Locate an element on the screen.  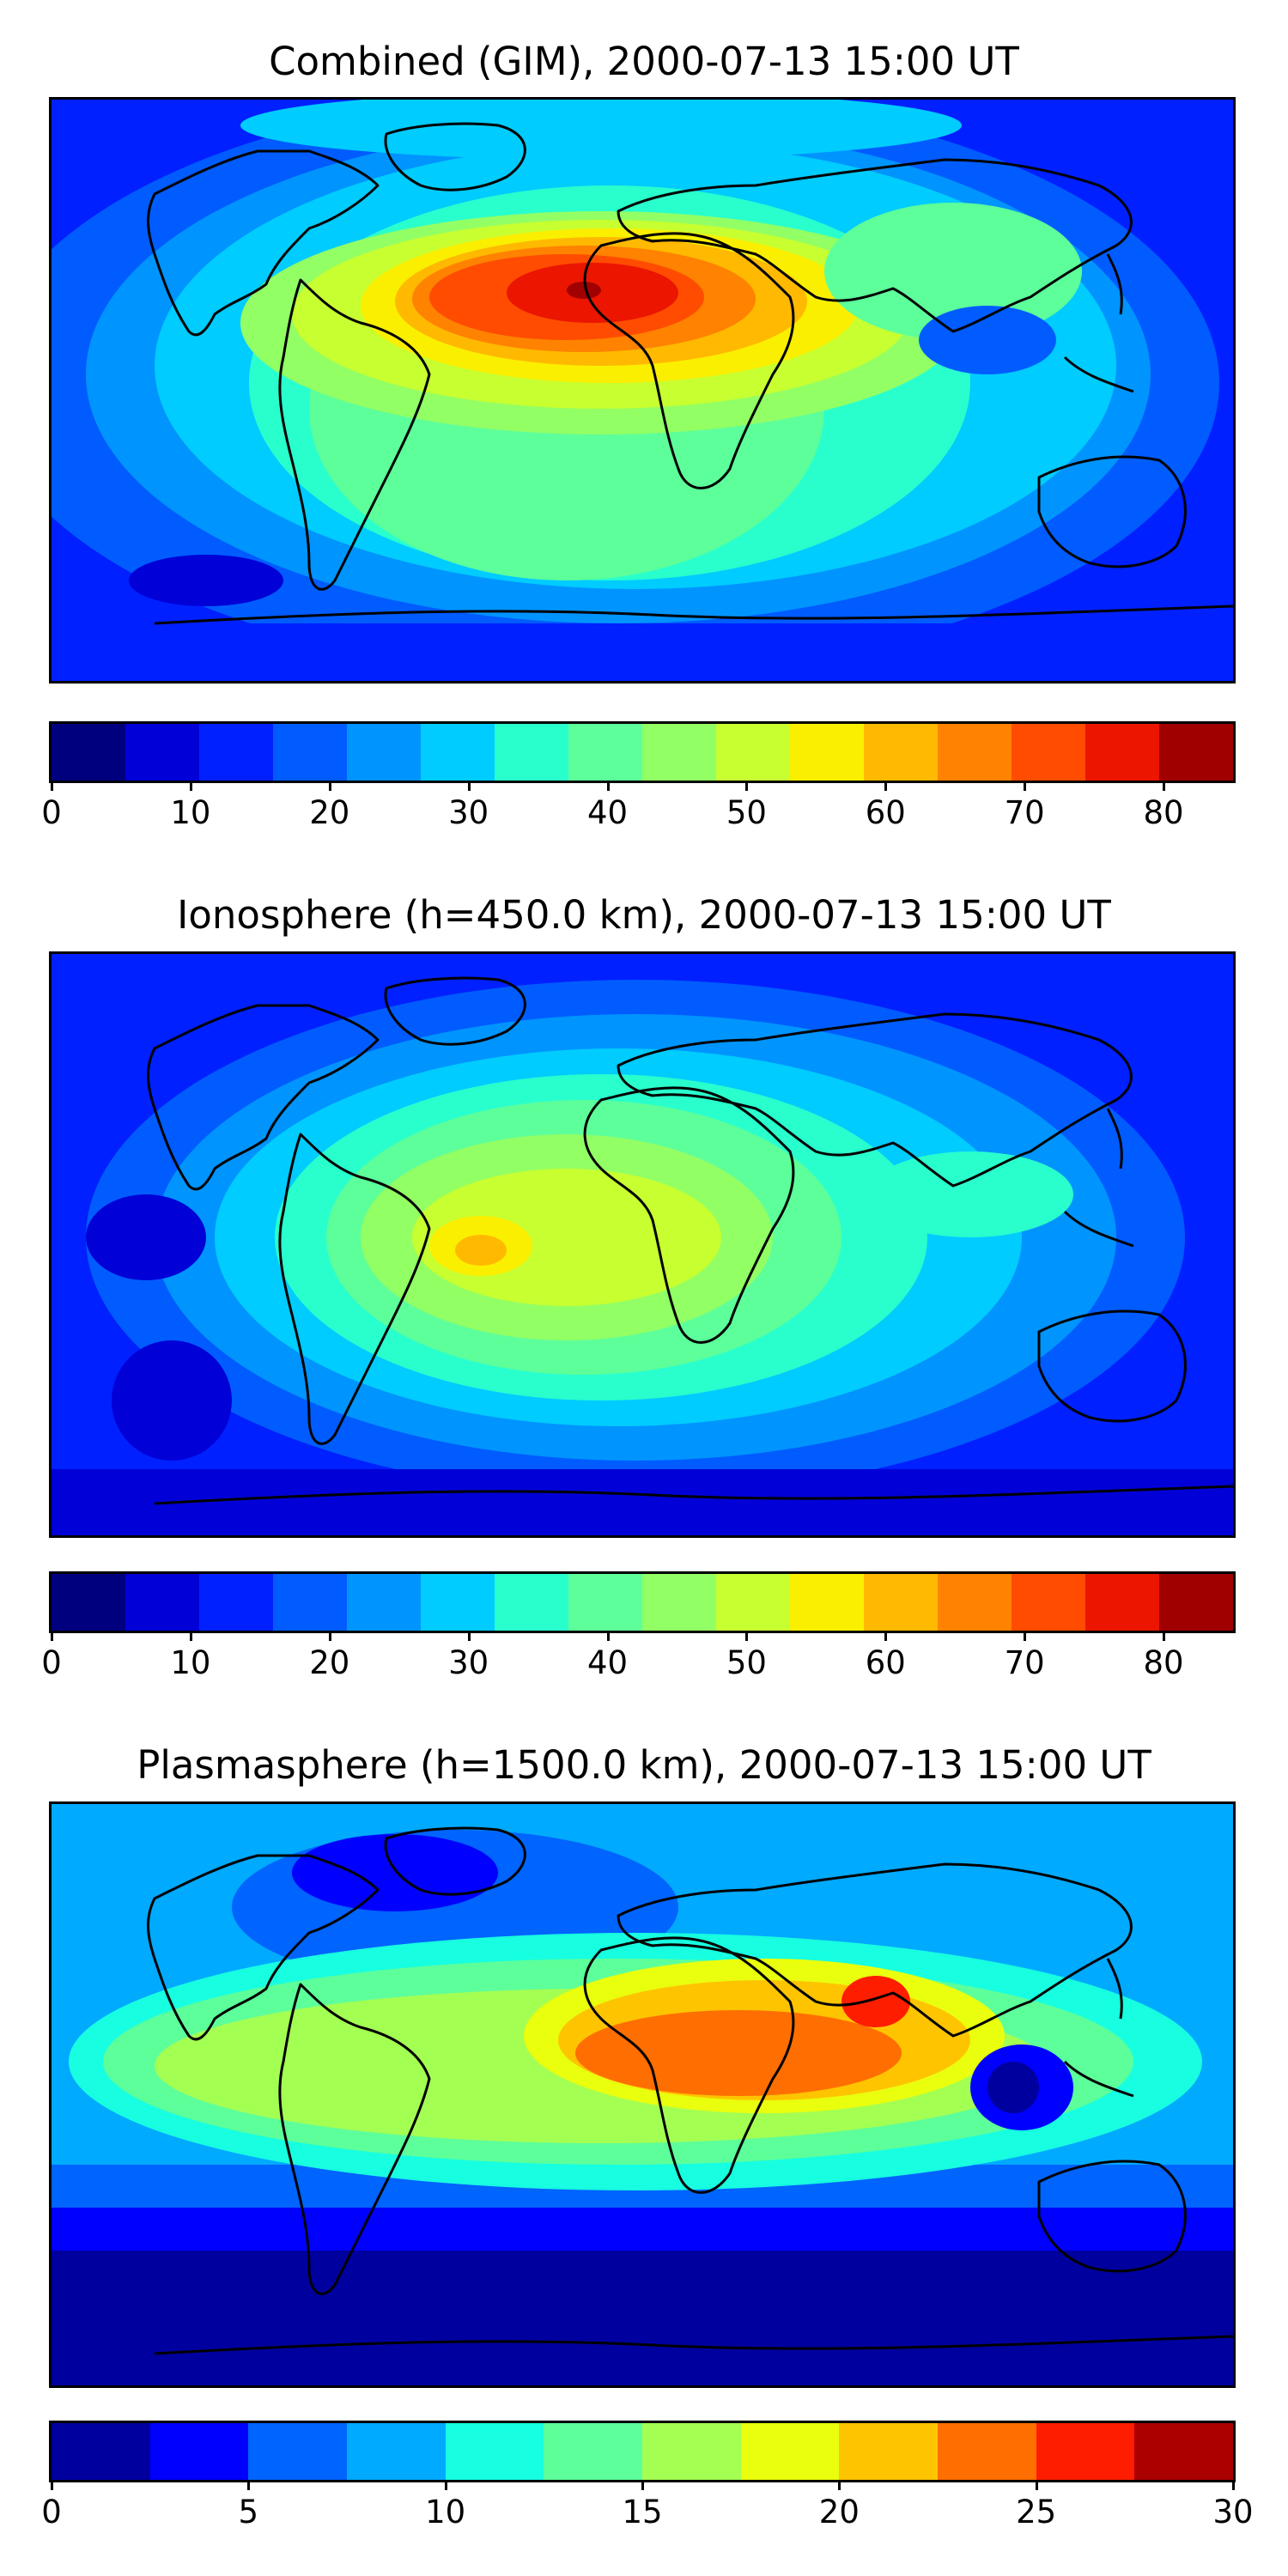
colorbar-tick-label: 10 is located at coordinates (191, 812).